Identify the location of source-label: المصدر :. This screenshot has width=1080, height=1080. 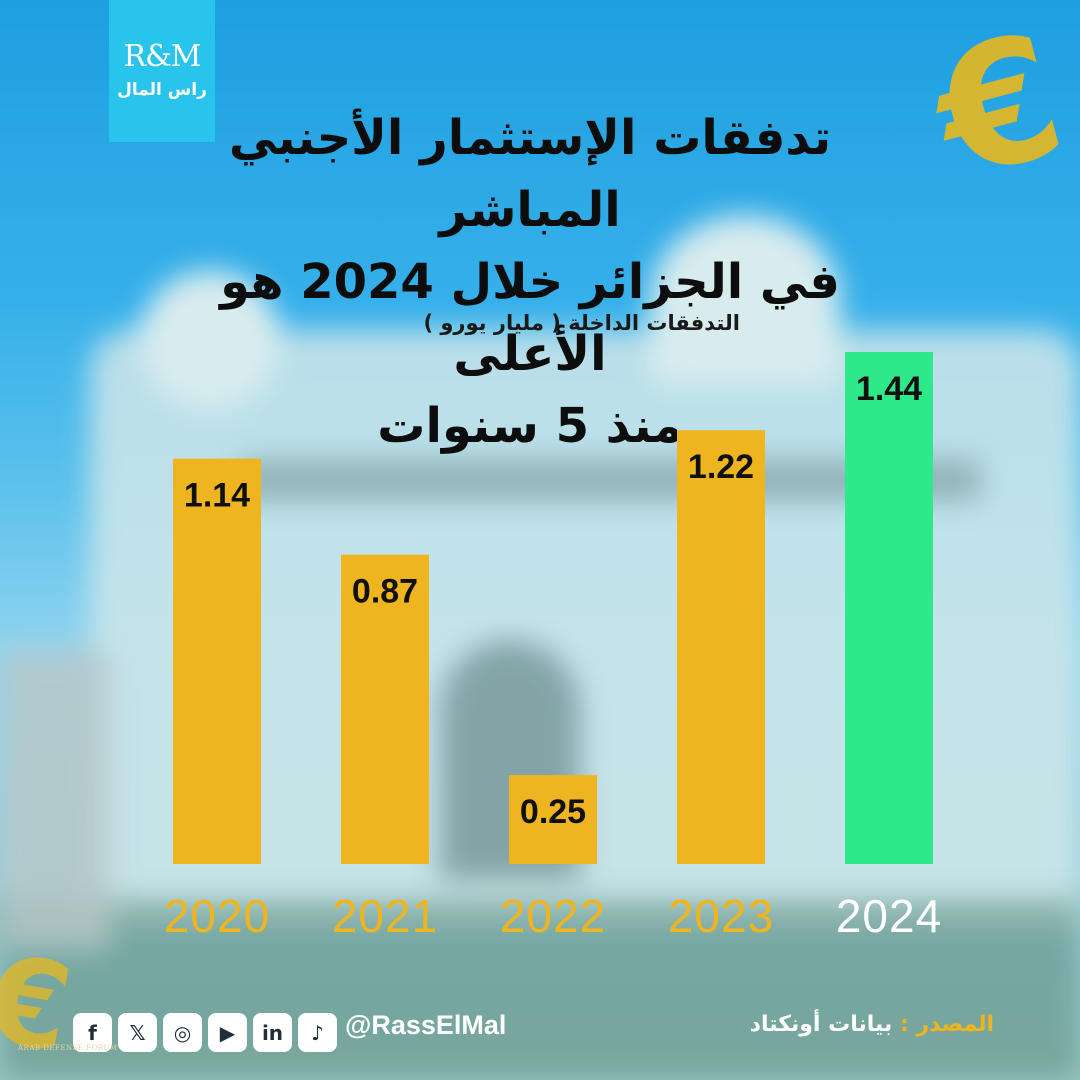
(946, 1024).